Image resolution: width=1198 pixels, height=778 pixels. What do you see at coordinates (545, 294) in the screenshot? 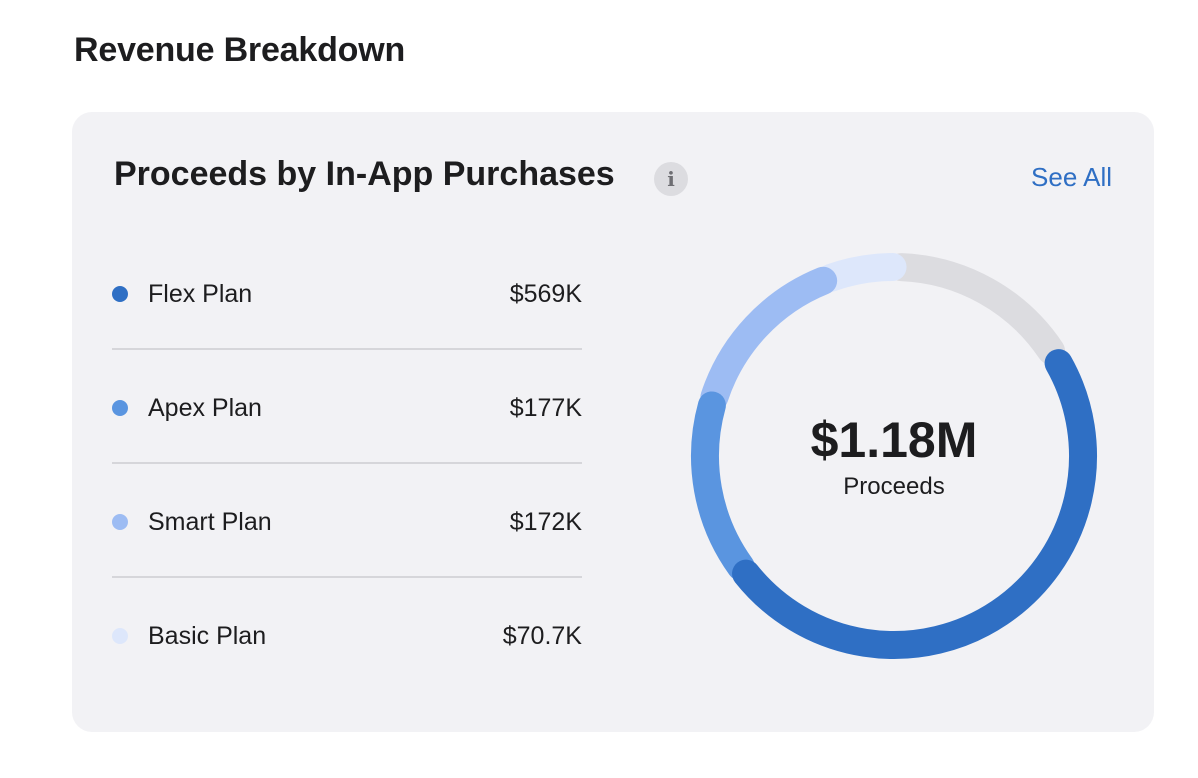
I see `legend-value: $569K` at bounding box center [545, 294].